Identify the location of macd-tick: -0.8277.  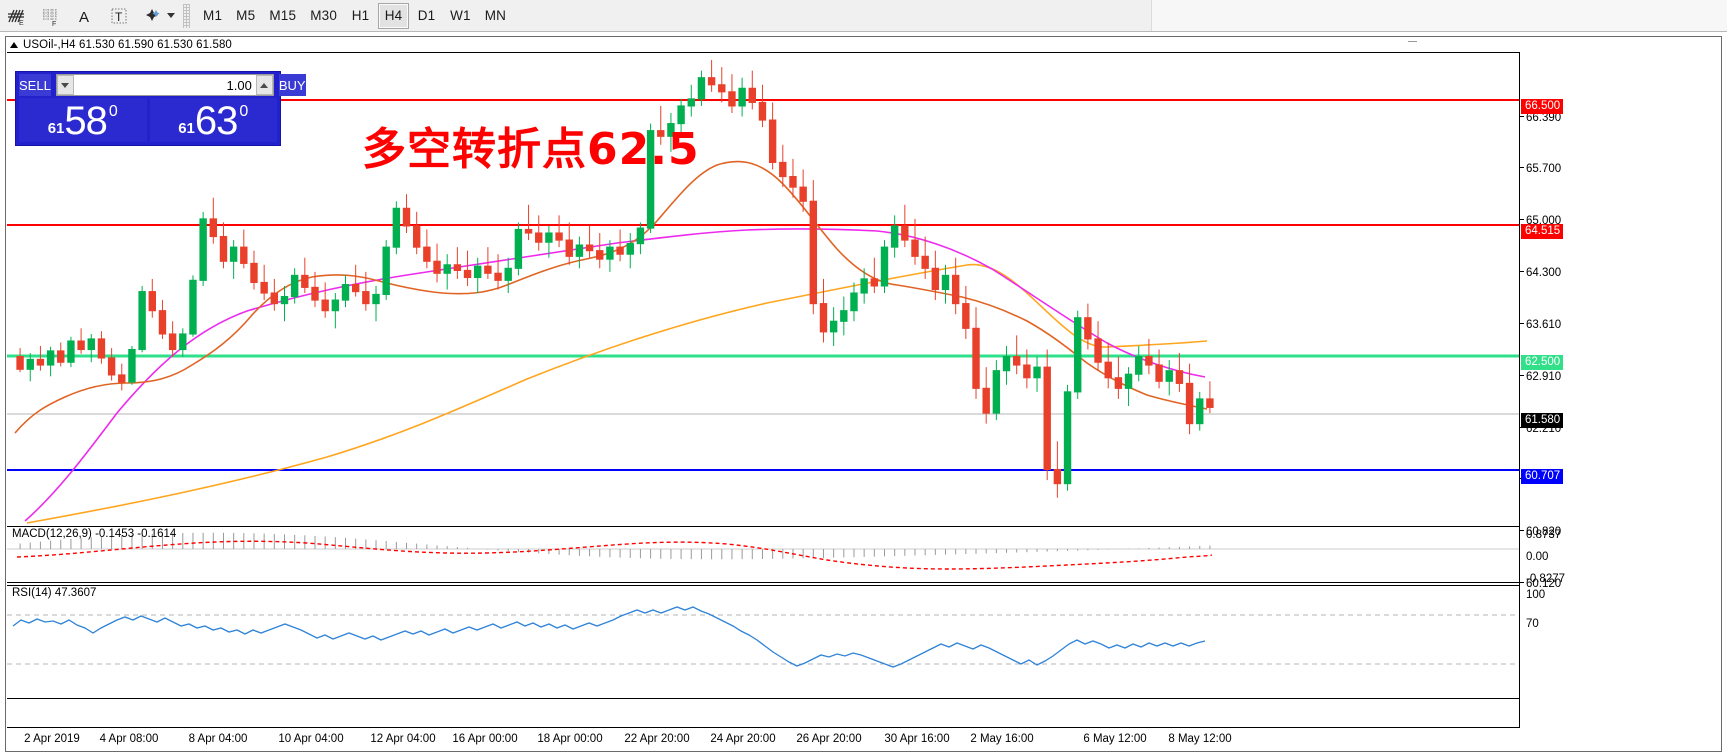
(1546, 579).